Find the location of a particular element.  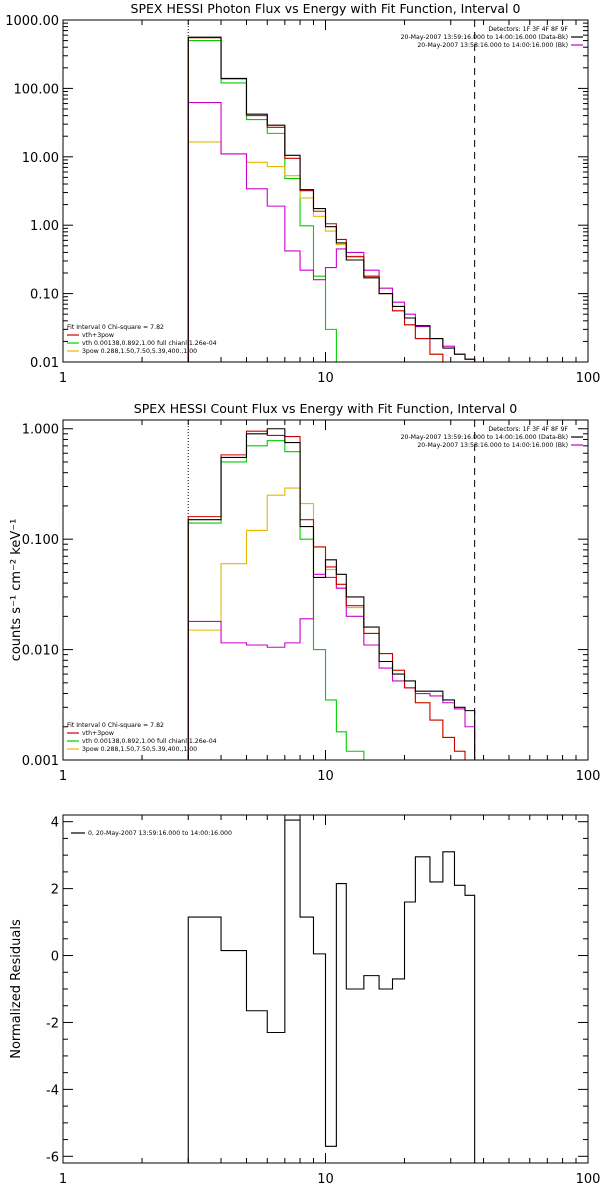

y-tick-label: 0.100 is located at coordinates (40, 540).